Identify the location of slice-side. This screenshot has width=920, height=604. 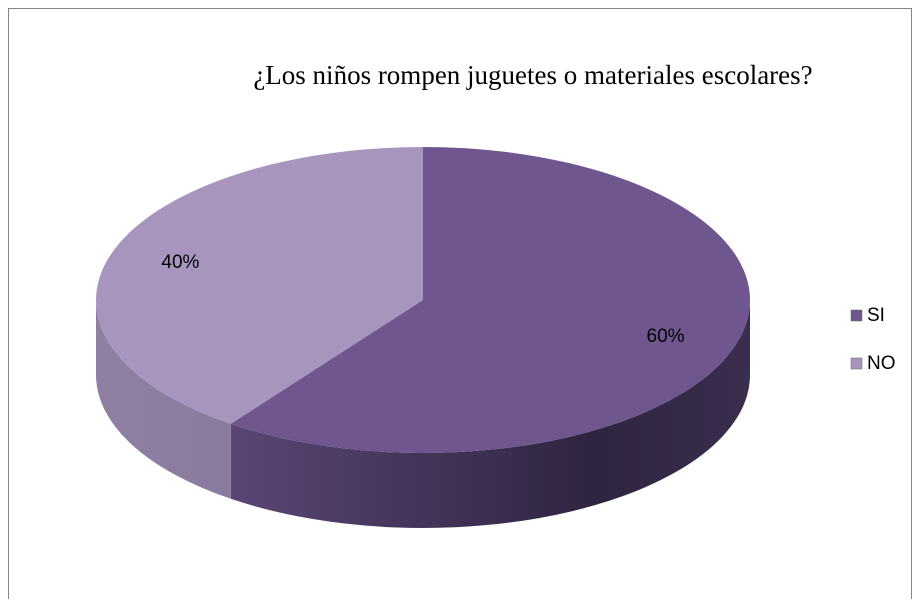
(163, 399).